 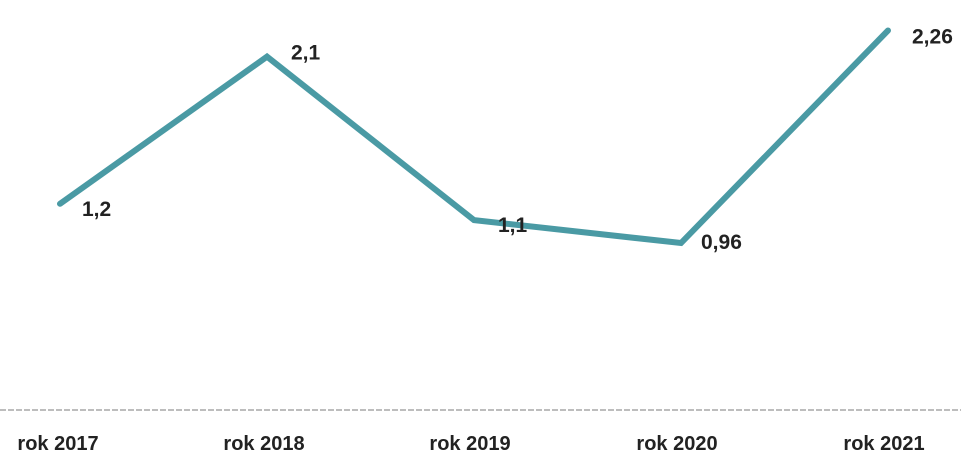 What do you see at coordinates (57, 444) in the screenshot?
I see `x-tick-label: rok 2017` at bounding box center [57, 444].